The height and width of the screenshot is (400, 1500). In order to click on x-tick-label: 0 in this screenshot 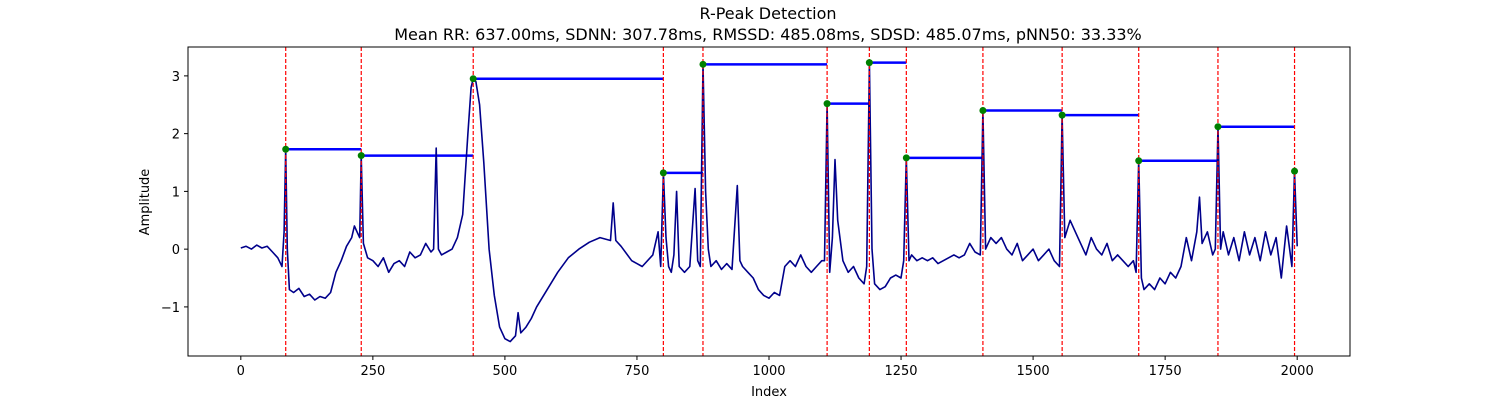, I will do `click(241, 371)`.